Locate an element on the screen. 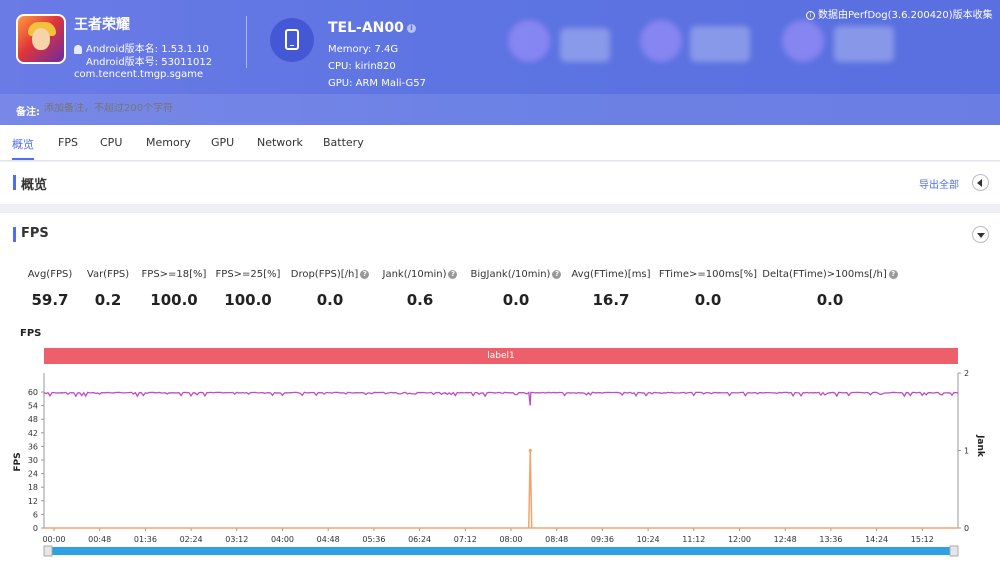  collapse-down-button is located at coordinates (980, 234).